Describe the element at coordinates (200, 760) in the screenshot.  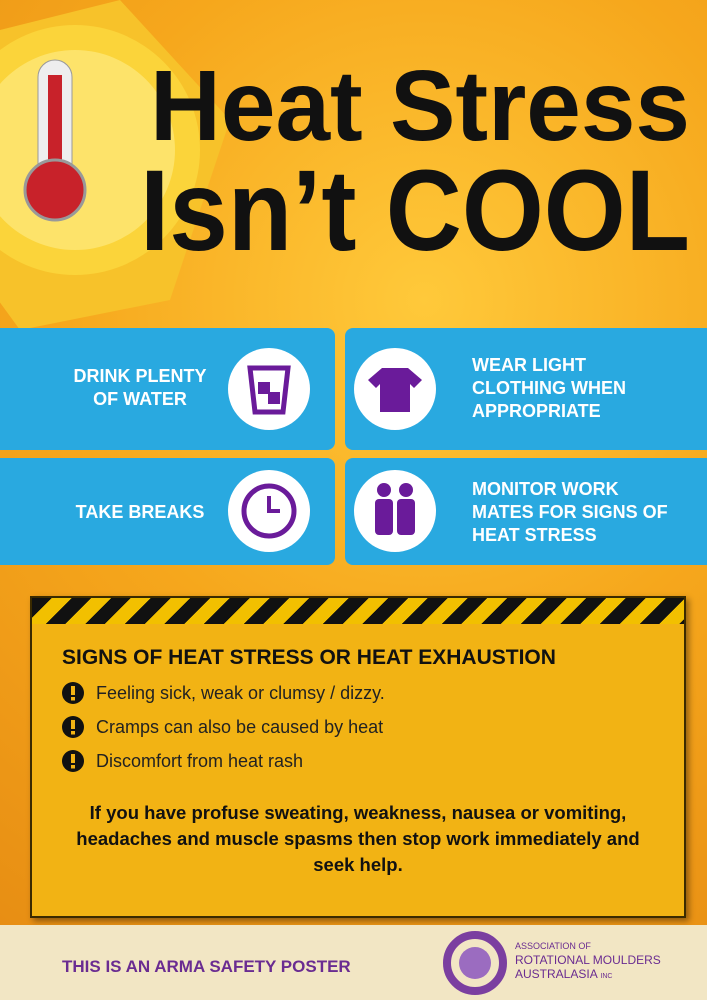
I see `sign-text: Discomfort from heat rash` at that location.